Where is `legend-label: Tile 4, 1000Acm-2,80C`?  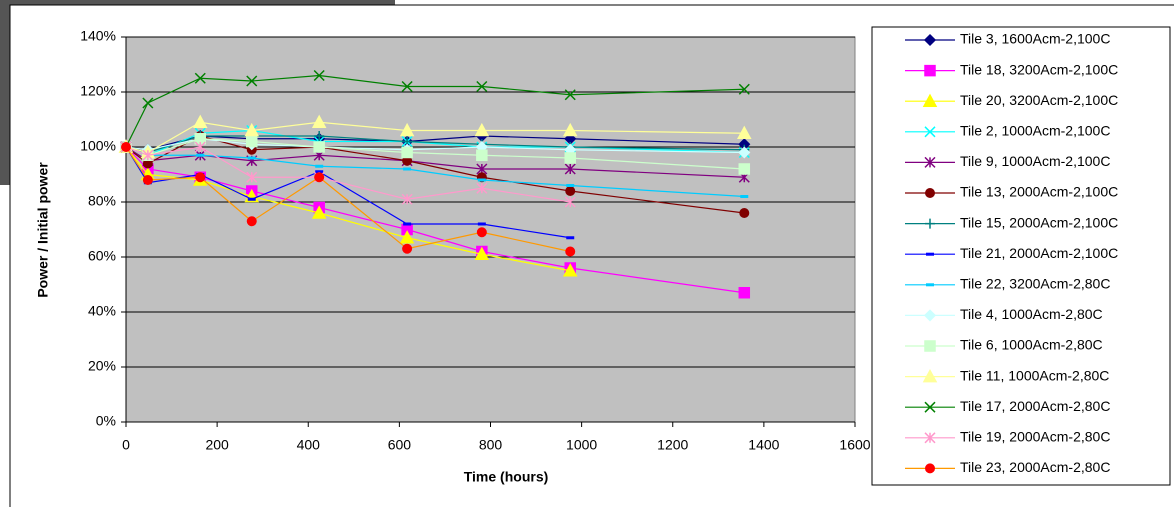
legend-label: Tile 4, 1000Acm-2,80C is located at coordinates (1031, 314).